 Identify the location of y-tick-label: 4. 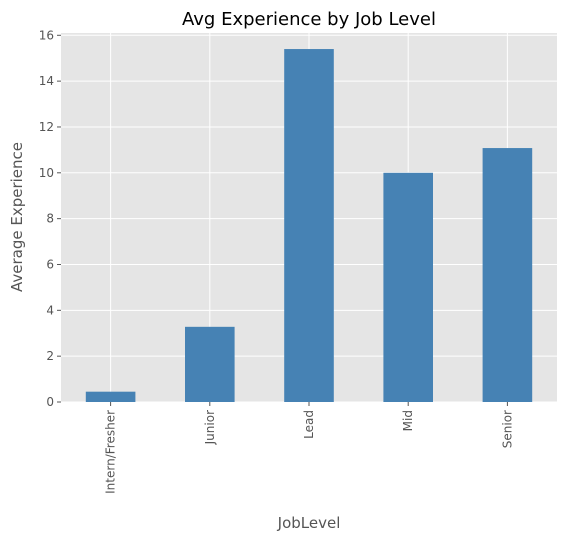
(50, 310).